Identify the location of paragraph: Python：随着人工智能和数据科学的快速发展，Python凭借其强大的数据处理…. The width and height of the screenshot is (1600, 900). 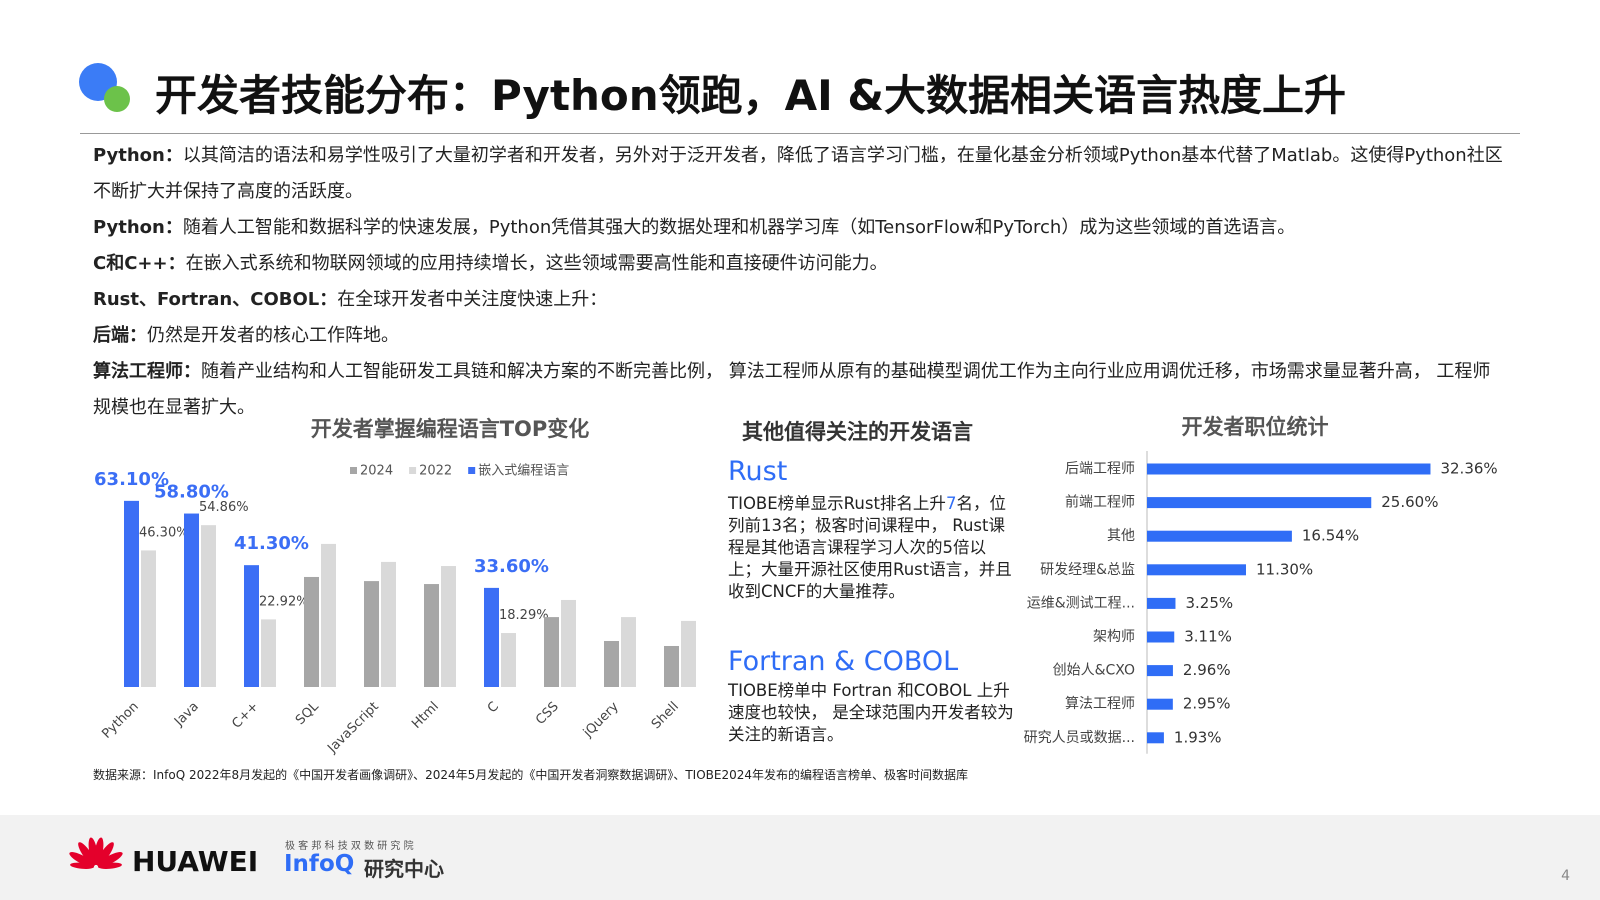
(798, 228).